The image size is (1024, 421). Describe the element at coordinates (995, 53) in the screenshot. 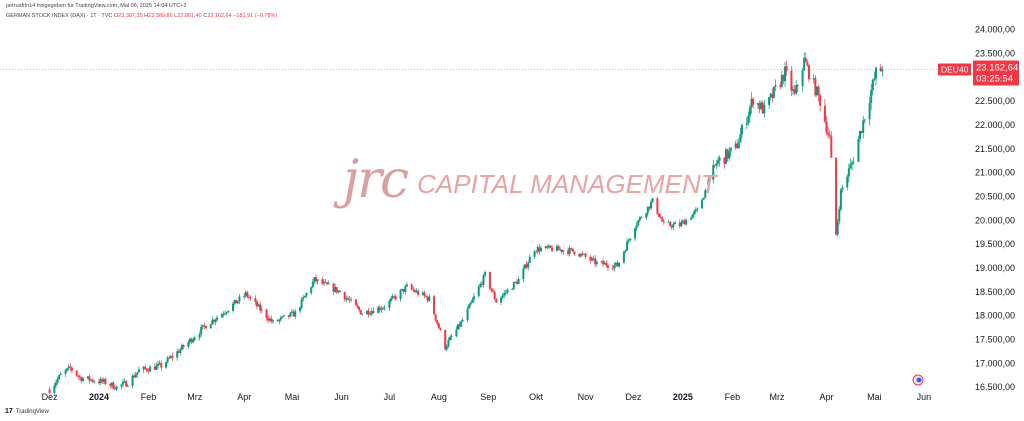

I see `y-tick-label: 23.500,00` at that location.